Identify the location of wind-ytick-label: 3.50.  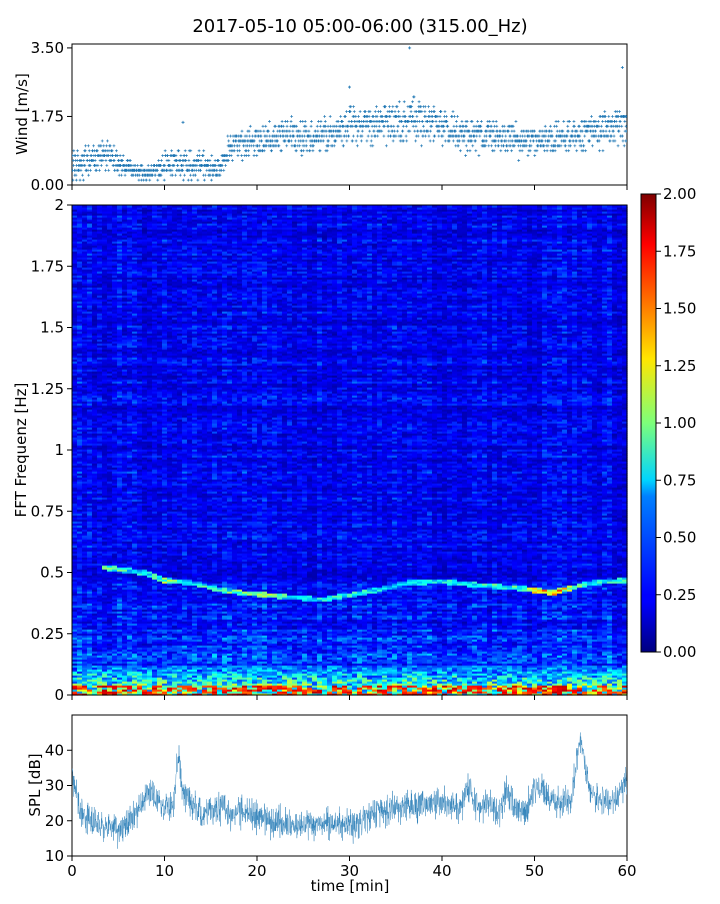
(47, 48).